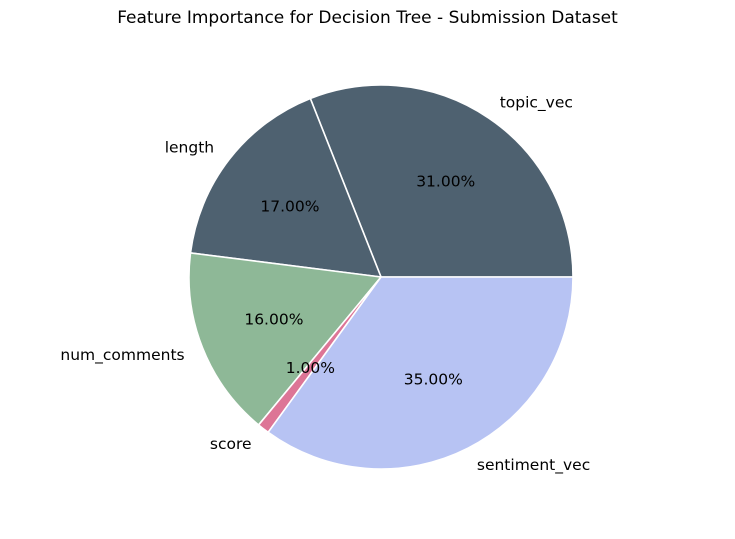 The image size is (735, 539). Describe the element at coordinates (189, 148) in the screenshot. I see `category-label-length: length` at that location.